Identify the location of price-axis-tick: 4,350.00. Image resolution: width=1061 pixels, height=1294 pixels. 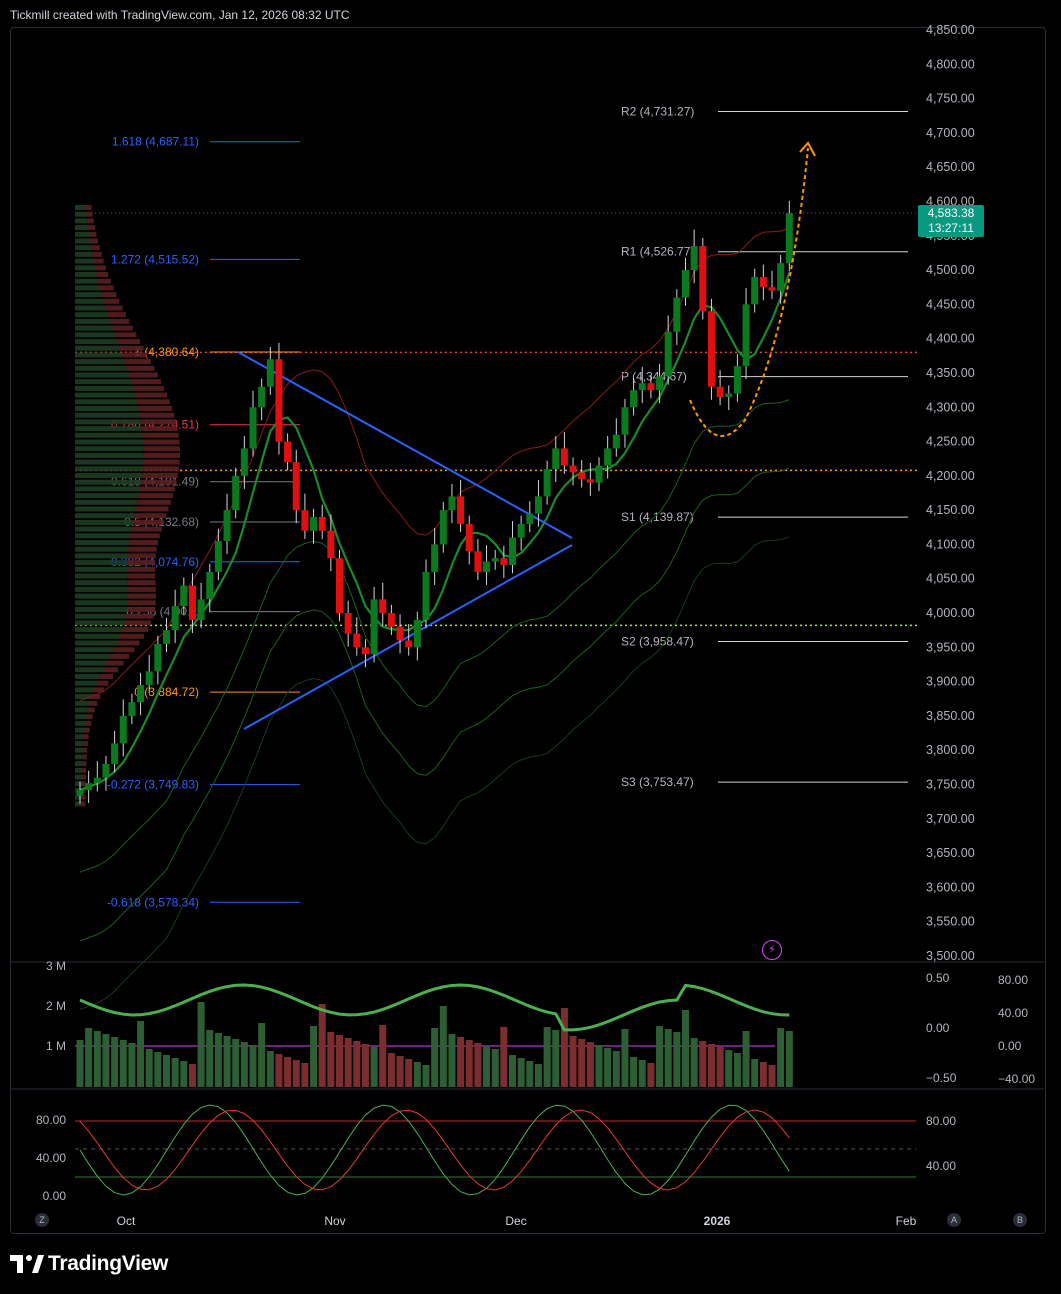
(950, 373).